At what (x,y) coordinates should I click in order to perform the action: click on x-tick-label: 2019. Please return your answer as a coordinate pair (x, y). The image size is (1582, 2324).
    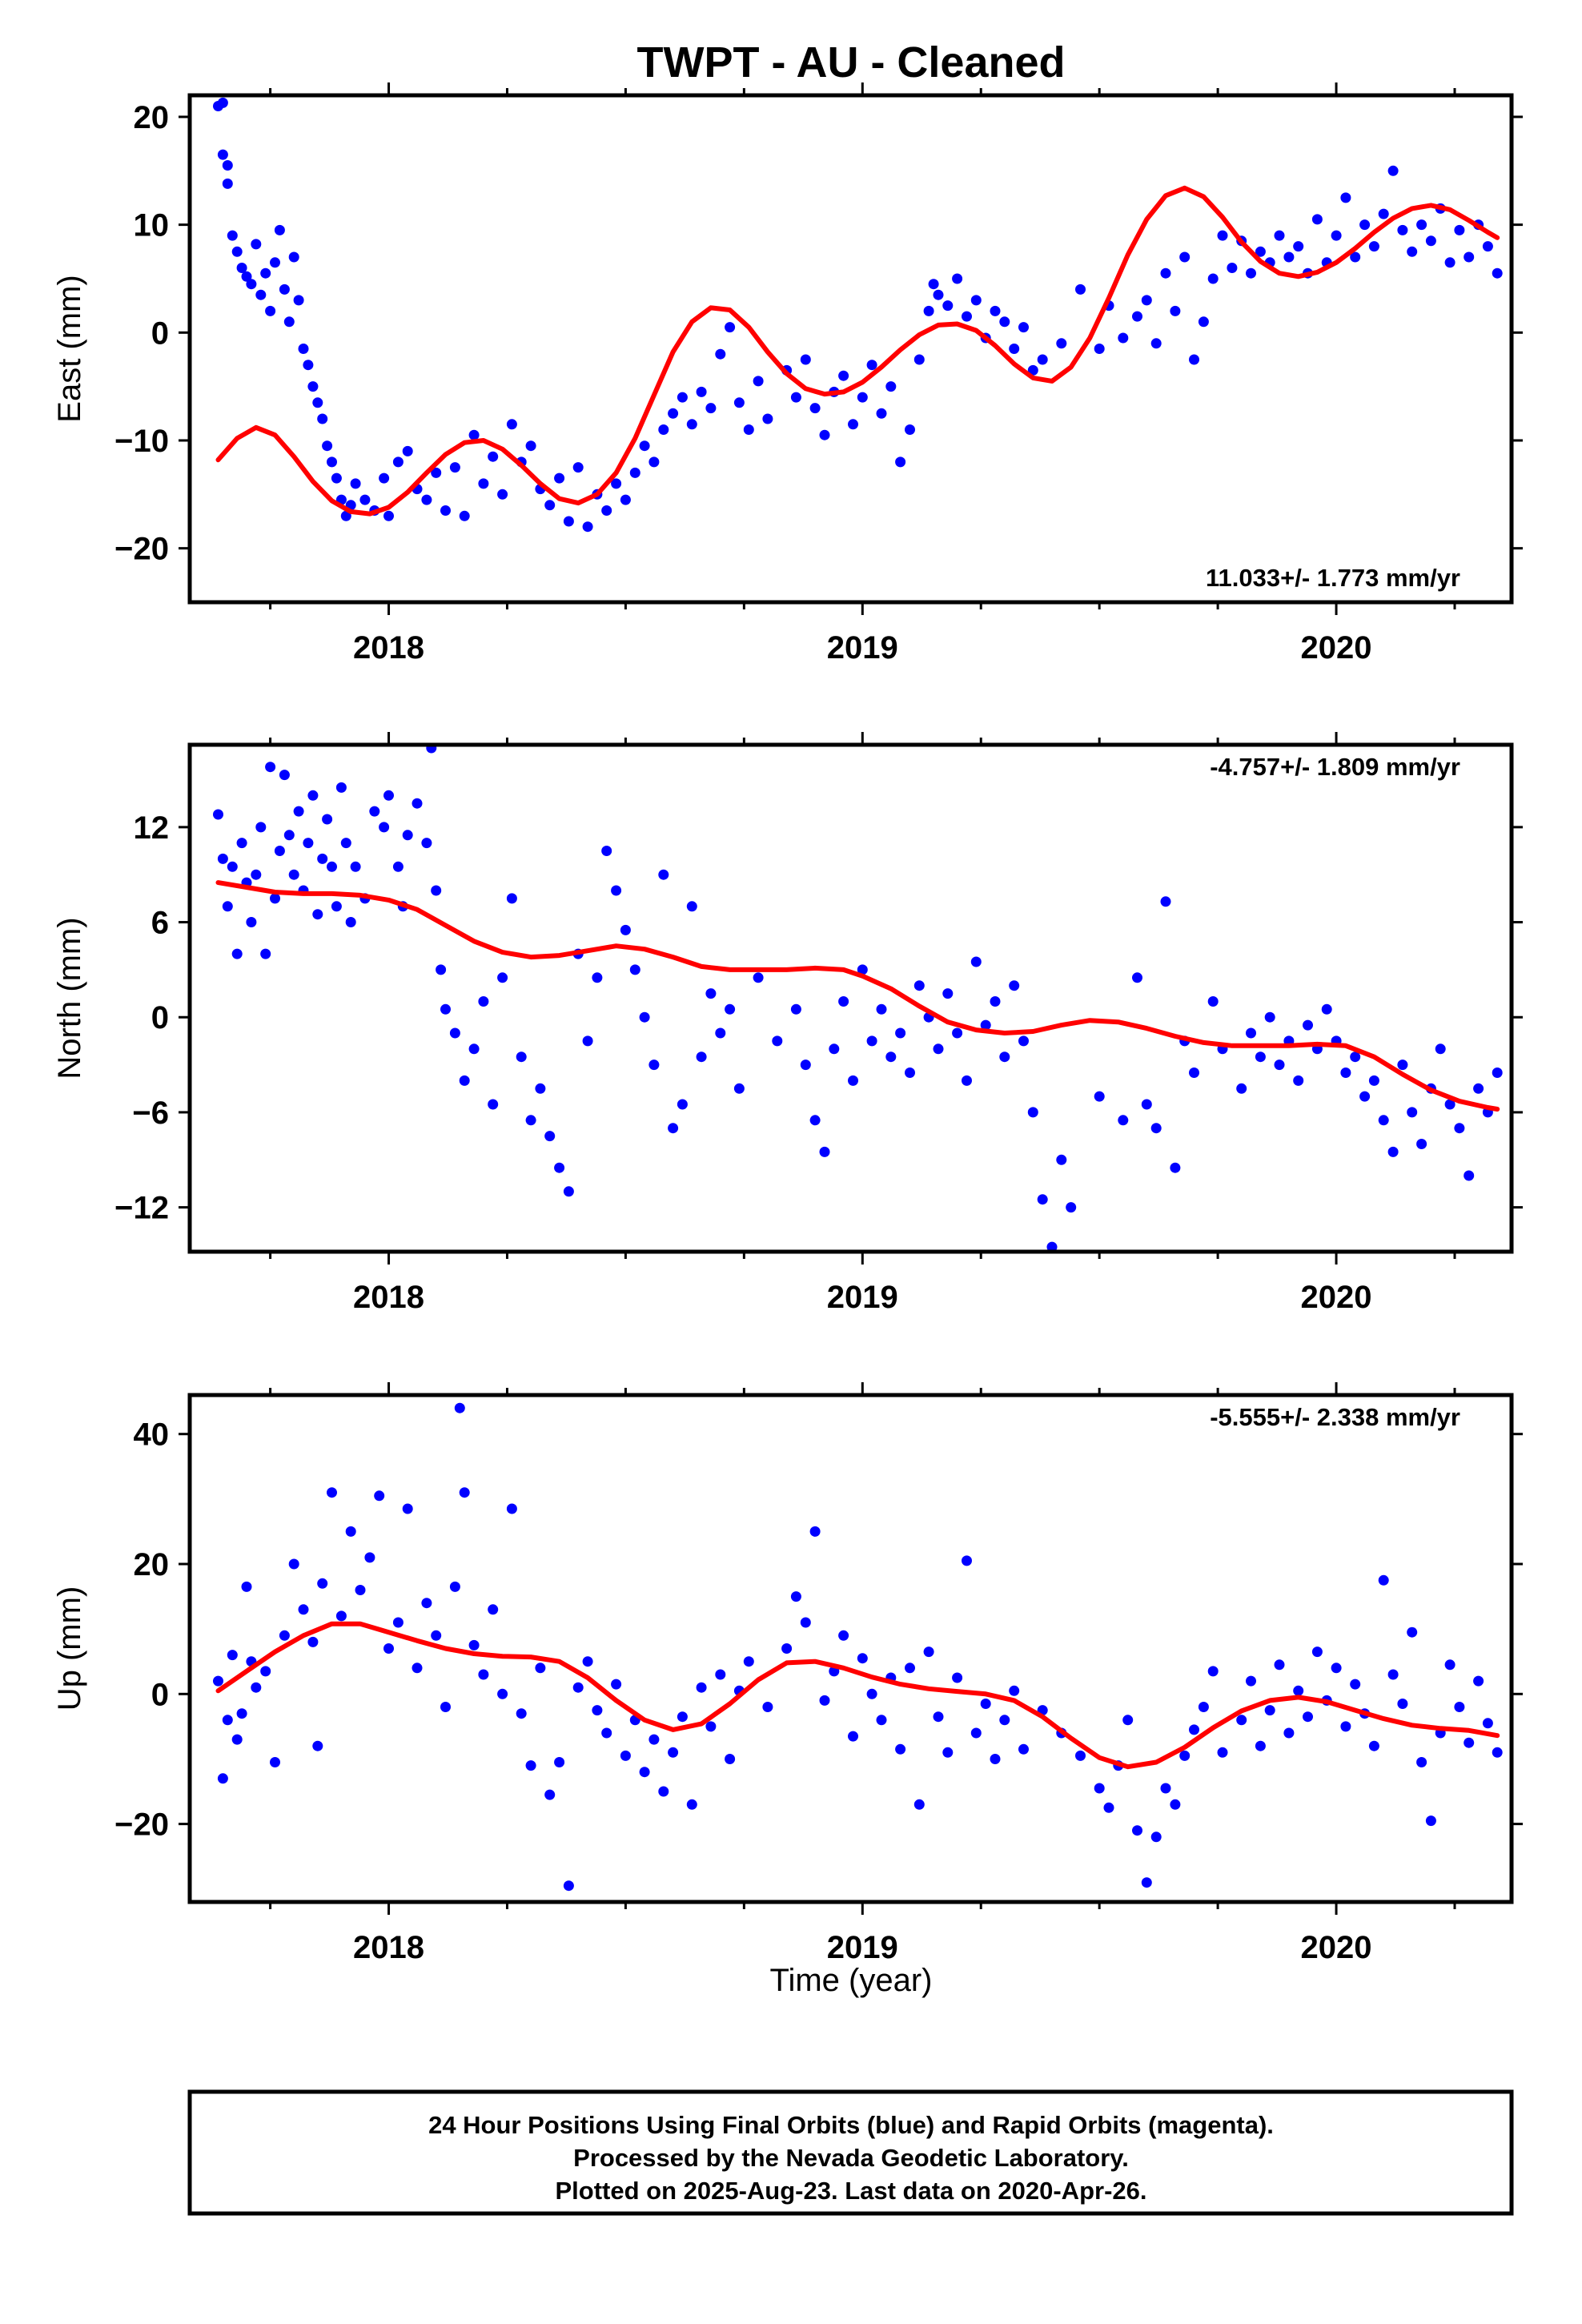
    Looking at the image, I should click on (863, 1947).